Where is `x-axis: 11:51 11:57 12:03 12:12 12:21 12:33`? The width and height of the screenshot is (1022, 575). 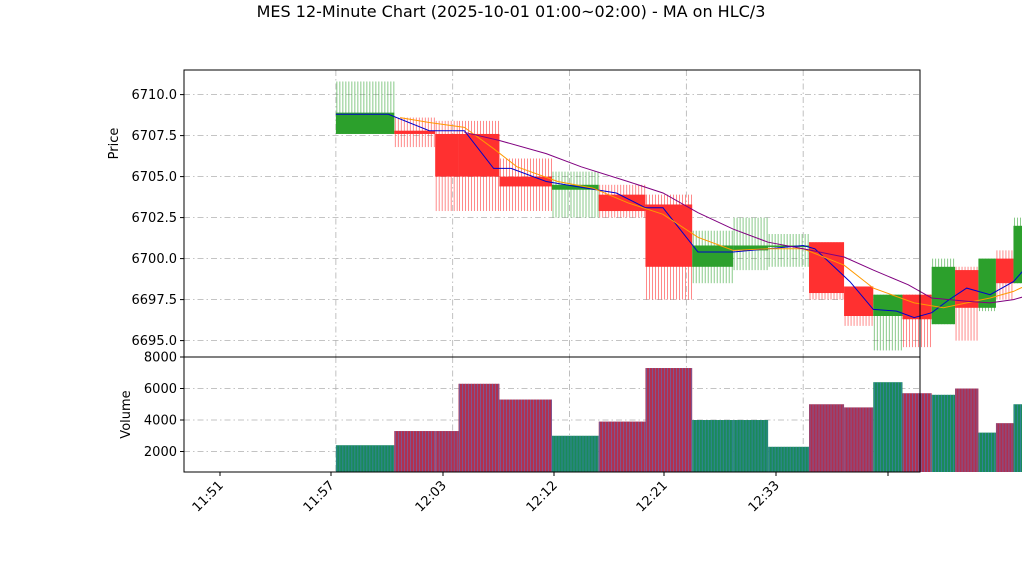
x-axis: 11:51 11:57 12:03 12:12 12:21 12:33 is located at coordinates (539, 493).